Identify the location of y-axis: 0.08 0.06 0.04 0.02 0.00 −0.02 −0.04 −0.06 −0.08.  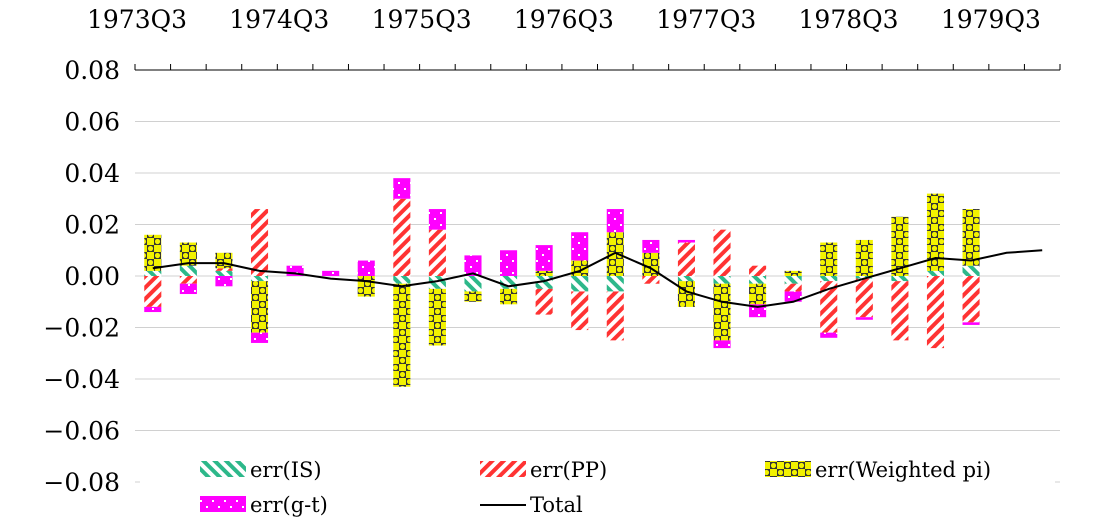
(81, 276).